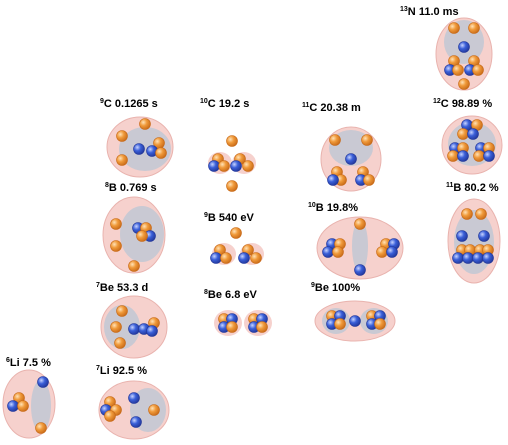 Image resolution: width=508 pixels, height=445 pixels. I want to click on nucleus-be9, so click(355, 321).